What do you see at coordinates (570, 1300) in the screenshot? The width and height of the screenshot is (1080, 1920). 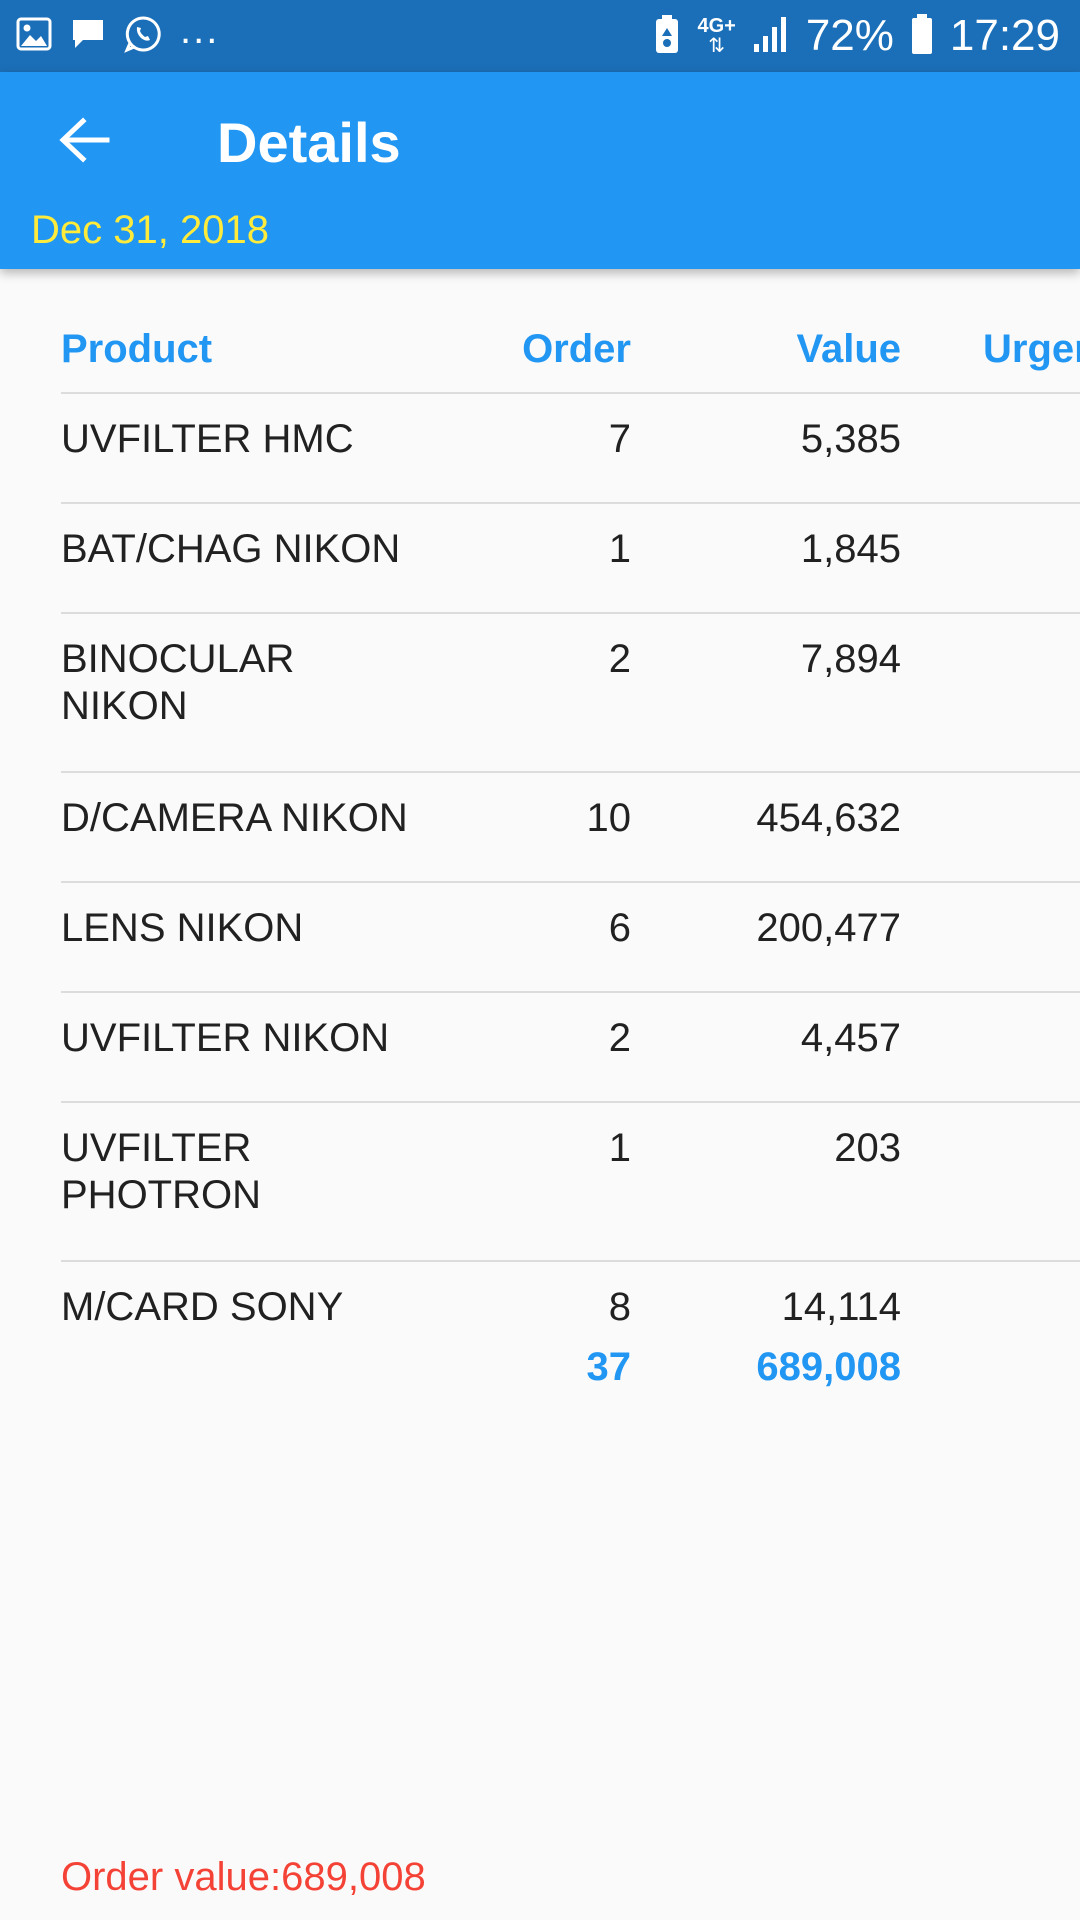 I see `table-row: M/CARD SONY 8 14,114` at bounding box center [570, 1300].